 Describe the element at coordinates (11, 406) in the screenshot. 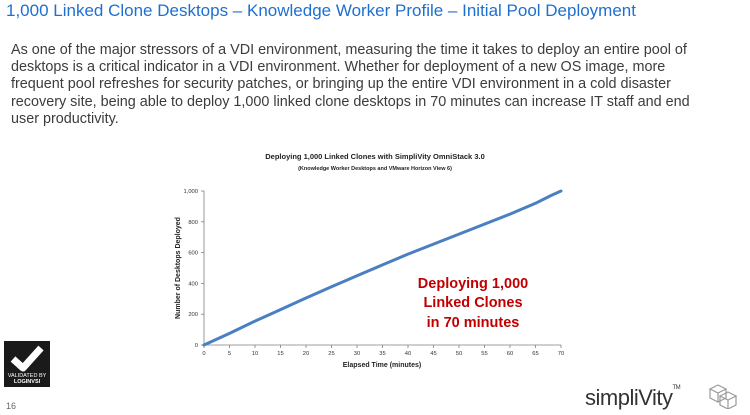

I see `page-number: 16` at that location.